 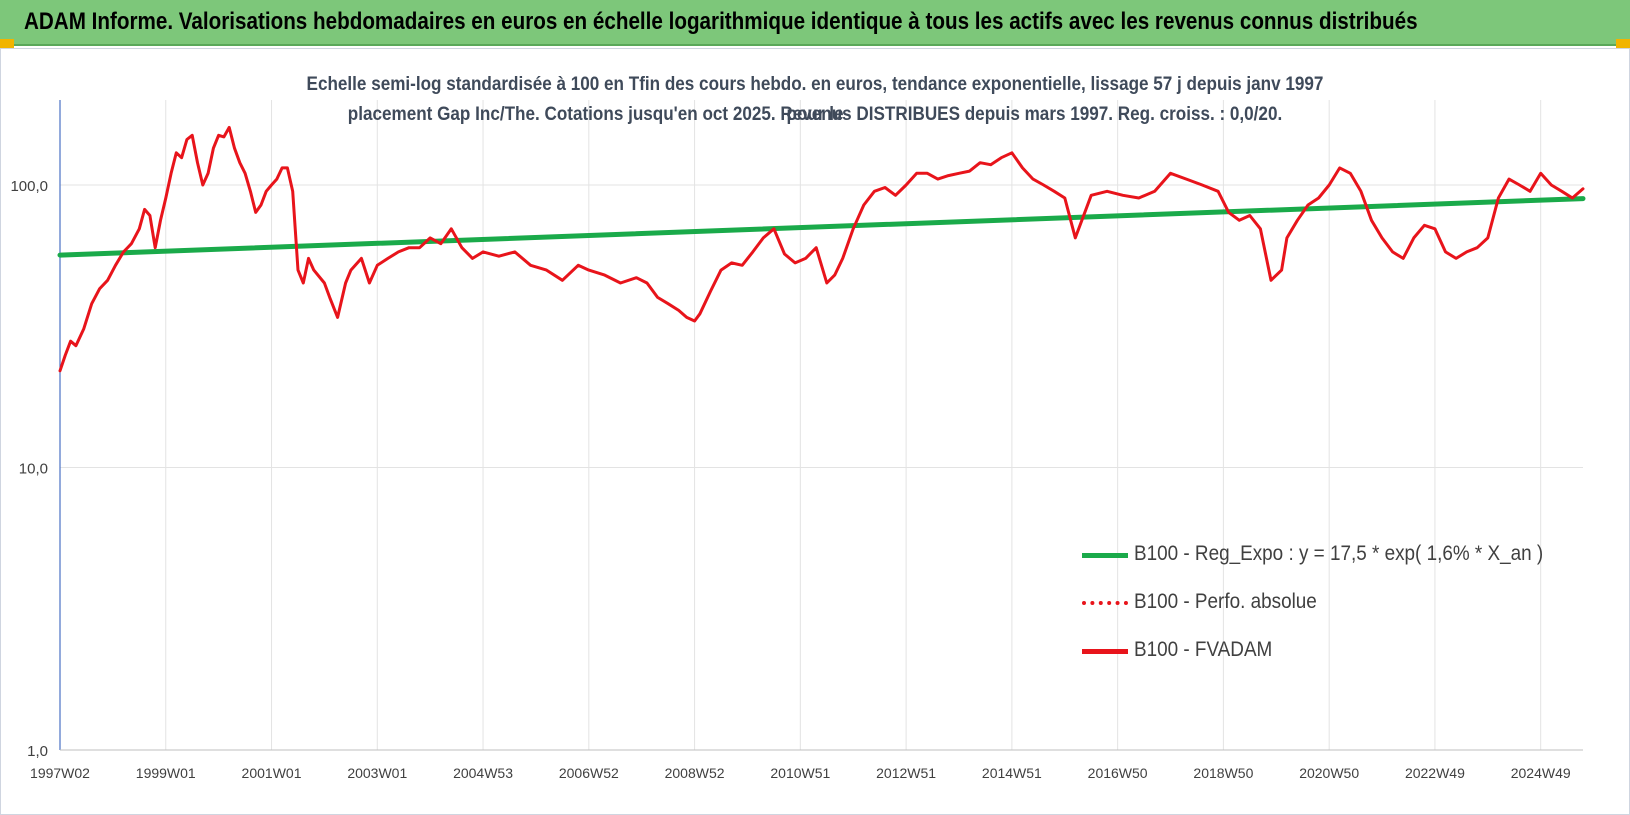 What do you see at coordinates (906, 773) in the screenshot?
I see `x-tick-label: 2012W51` at bounding box center [906, 773].